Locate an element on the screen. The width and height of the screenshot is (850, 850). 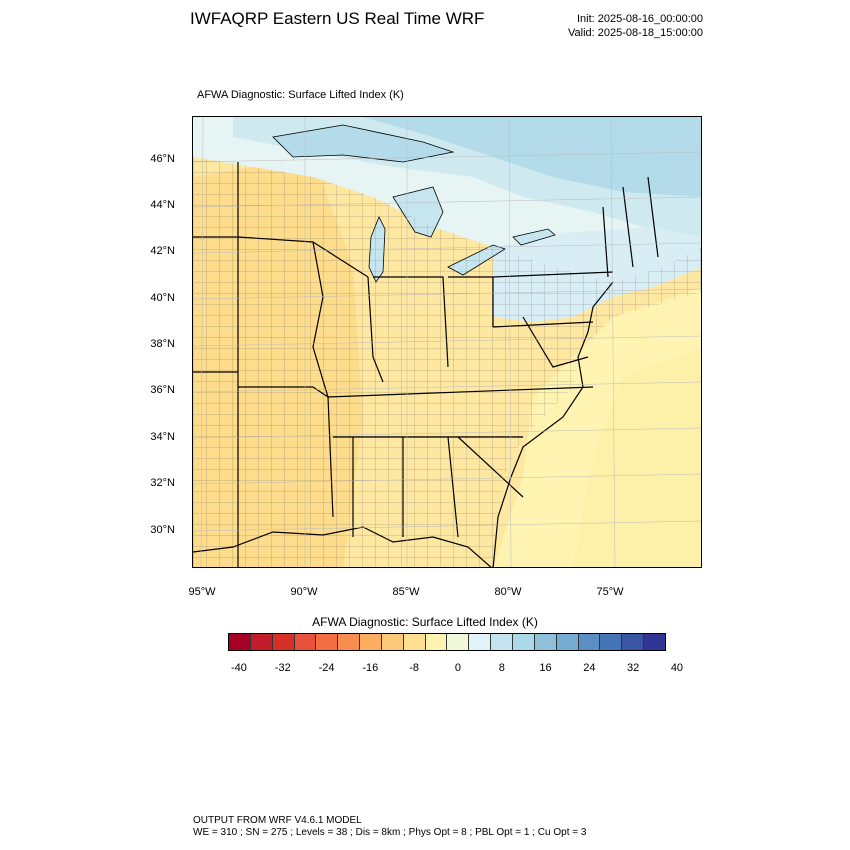
gulf-coastline is located at coordinates (342, 546).